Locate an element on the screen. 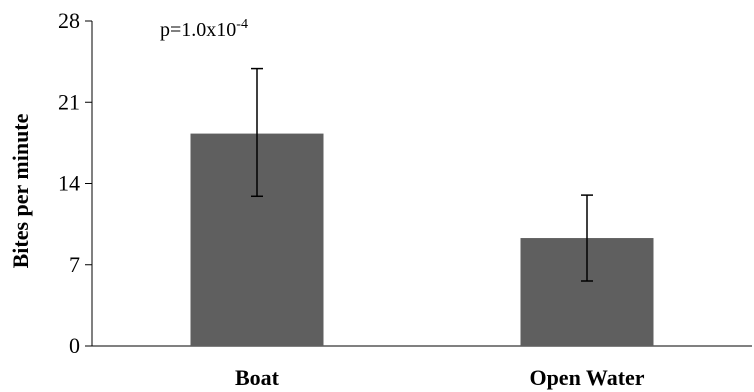 This screenshot has height=392, width=754. p-value-base: p=1.0x10 is located at coordinates (198, 30).